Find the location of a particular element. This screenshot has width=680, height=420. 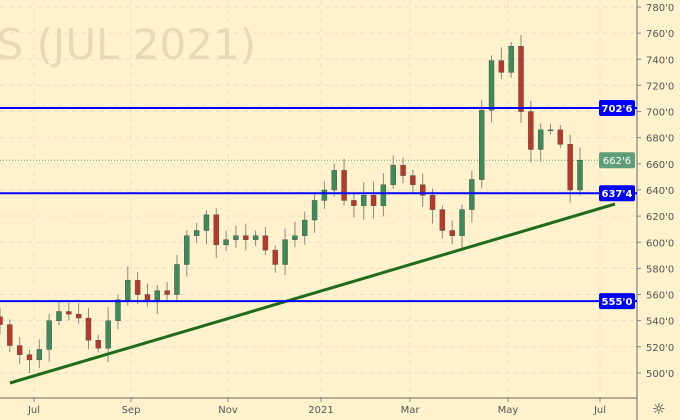

y-tick-label: 660'0 is located at coordinates (660, 165).